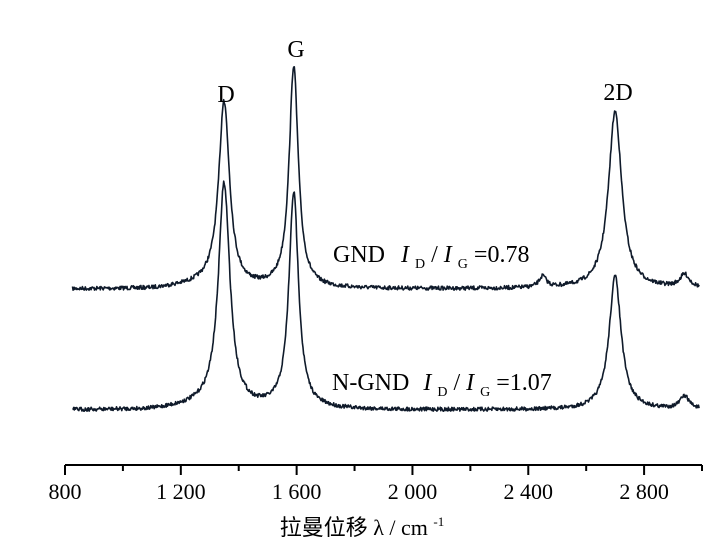  Describe the element at coordinates (297, 491) in the screenshot. I see `x-tick-label: 1 600` at that location.